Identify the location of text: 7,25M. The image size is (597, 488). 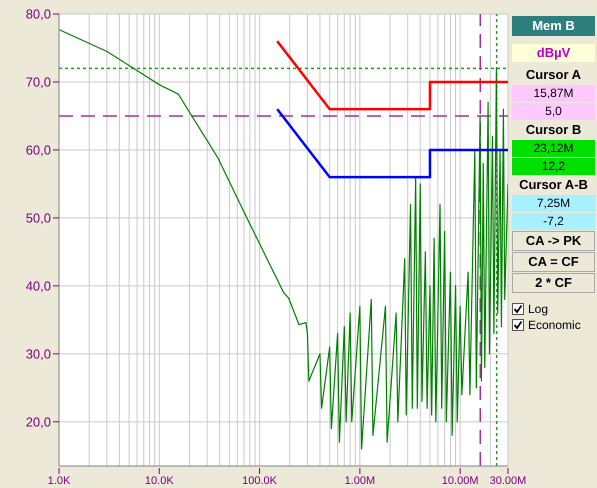
(553, 203).